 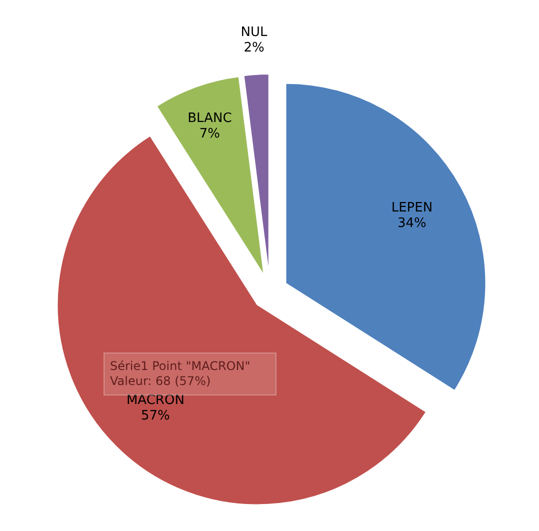 What do you see at coordinates (412, 208) in the screenshot?
I see `slice-label: LEPEN` at bounding box center [412, 208].